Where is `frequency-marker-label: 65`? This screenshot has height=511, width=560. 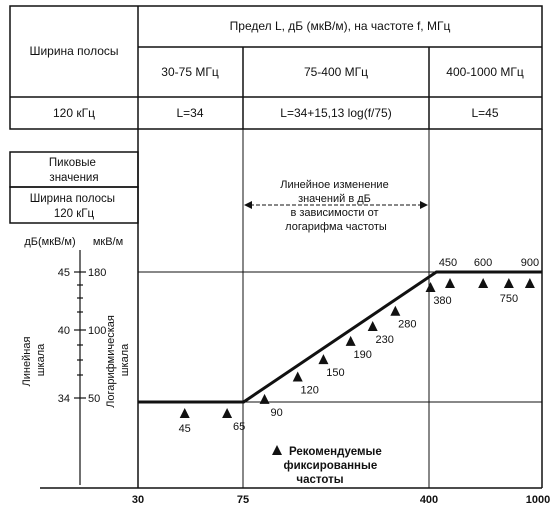
frequency-marker-label: 65 is located at coordinates (239, 427).